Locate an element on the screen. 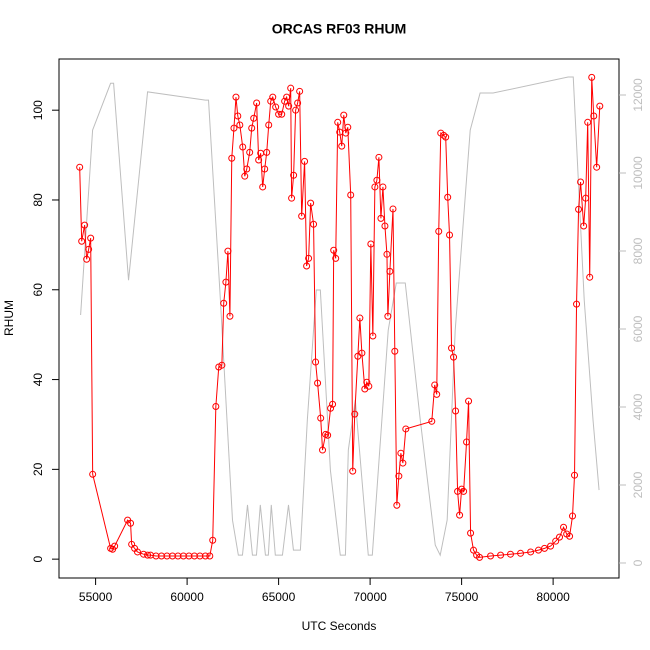 The image size is (650, 650). y-tick-label: 0 is located at coordinates (38, 558).